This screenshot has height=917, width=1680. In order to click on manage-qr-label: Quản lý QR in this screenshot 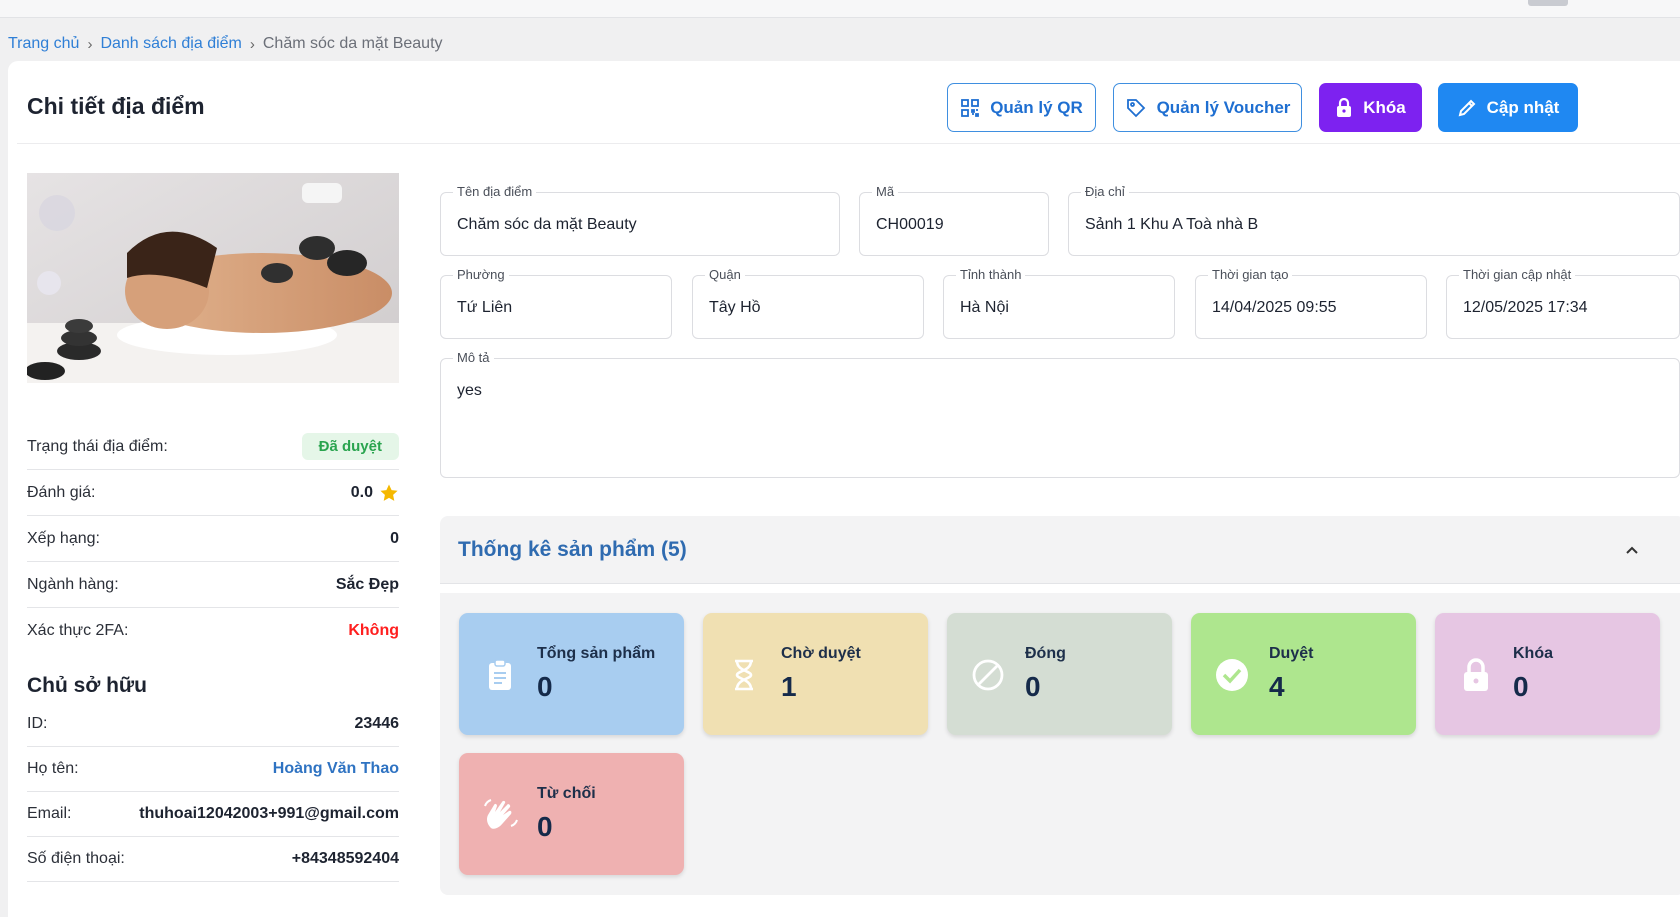, I will do `click(1036, 107)`.